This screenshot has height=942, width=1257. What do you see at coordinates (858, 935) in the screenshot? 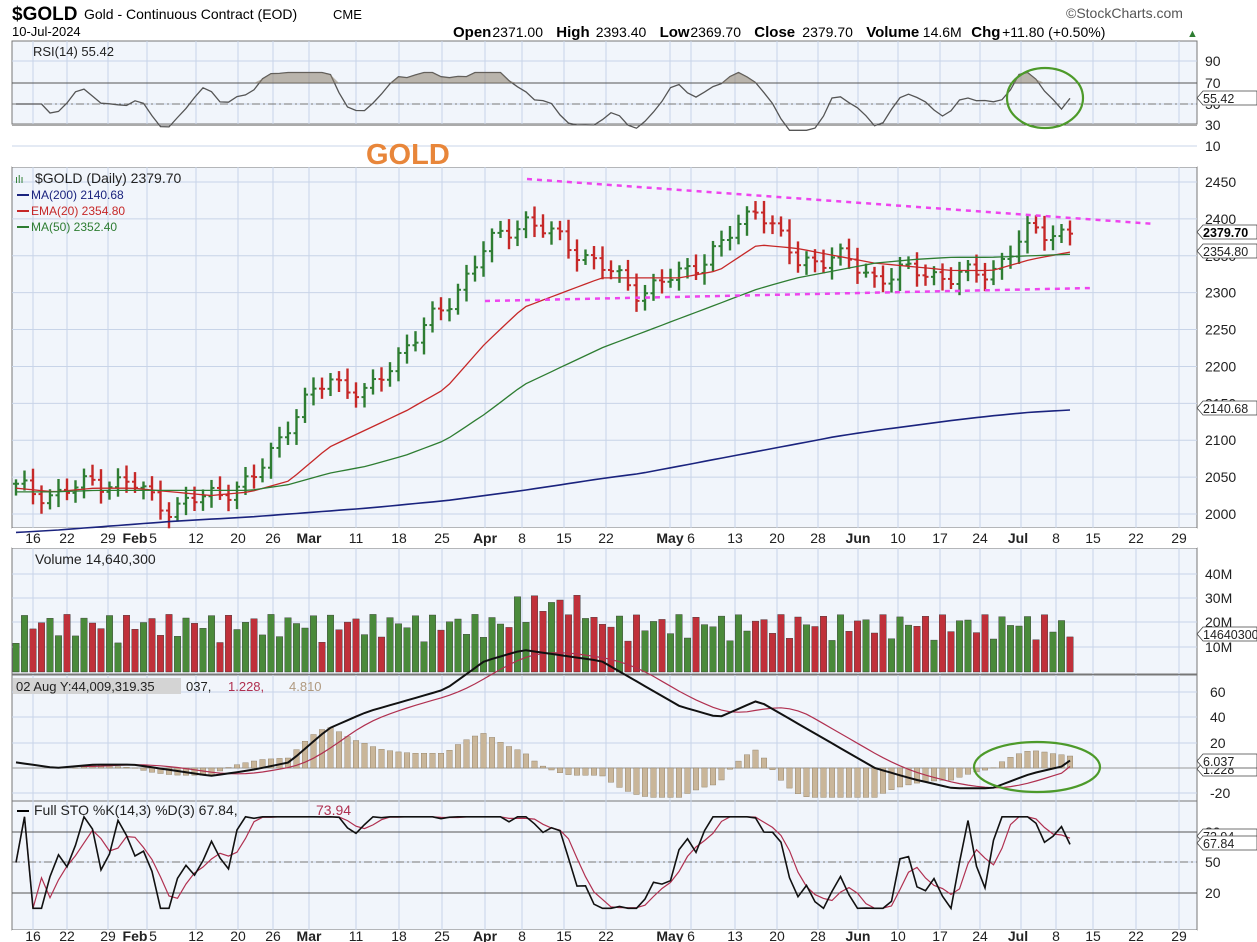
I see `x-tick-label: Jun` at bounding box center [858, 935].